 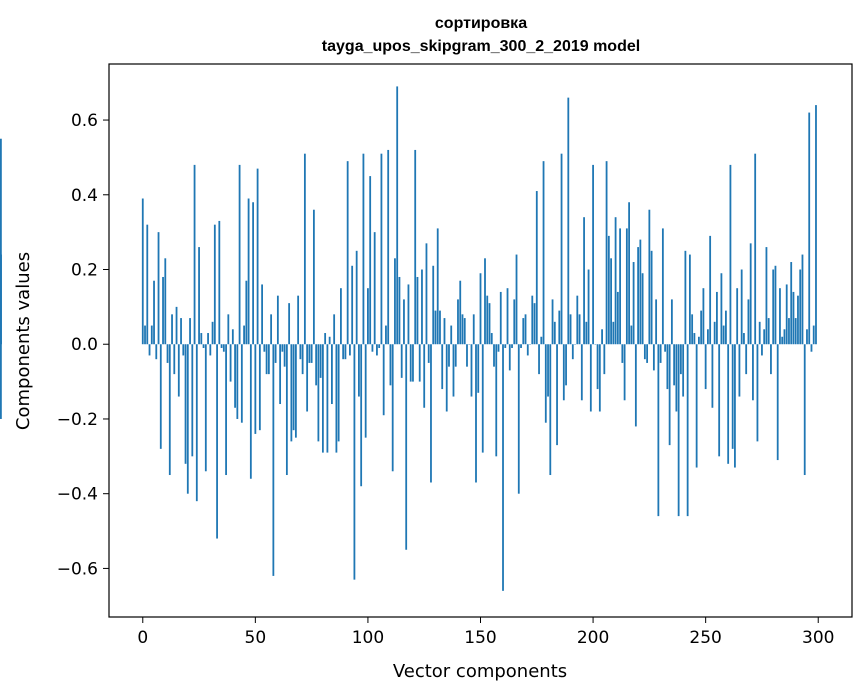 What do you see at coordinates (705, 638) in the screenshot?
I see `x-tick-label: 250` at bounding box center [705, 638].